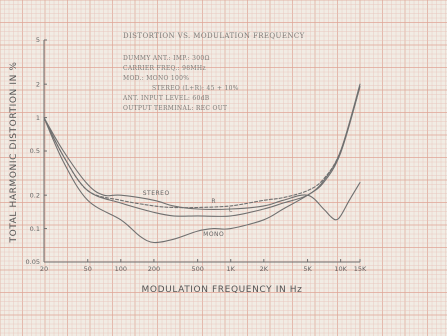 The height and width of the screenshot is (336, 447). What do you see at coordinates (175, 108) in the screenshot?
I see `note-output-terminal: OUTPUT TERMINAL: REC OUT` at bounding box center [175, 108].